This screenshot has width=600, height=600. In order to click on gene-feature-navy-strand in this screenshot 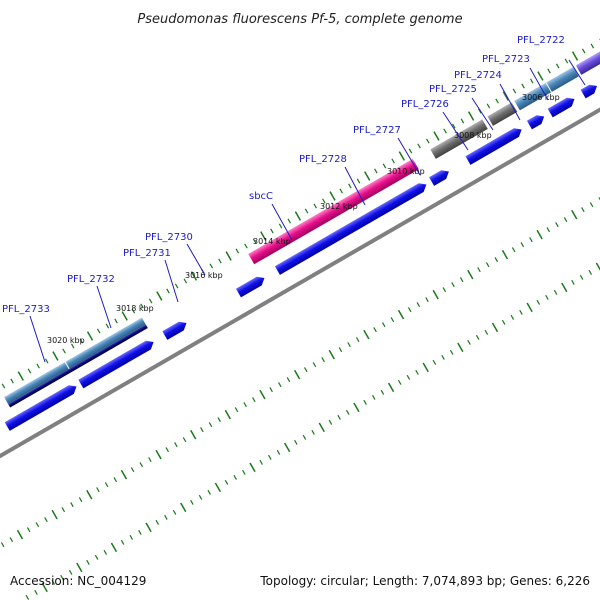, I will do `click(78, 366)`.